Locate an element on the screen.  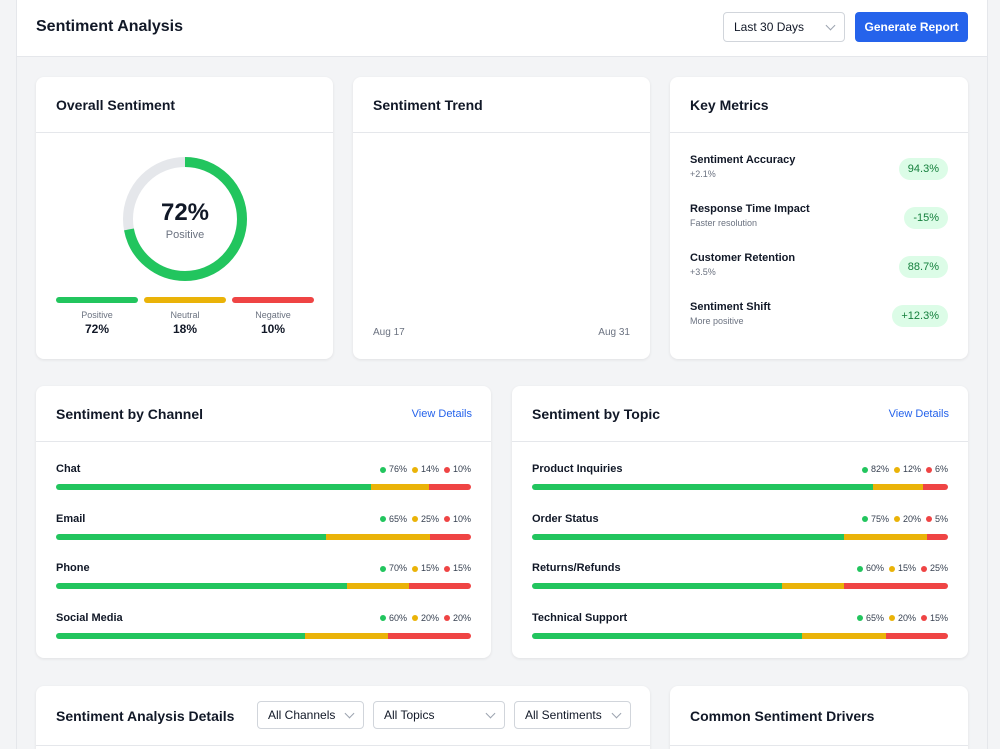
topic-filter-select: All Topics is located at coordinates (439, 715).